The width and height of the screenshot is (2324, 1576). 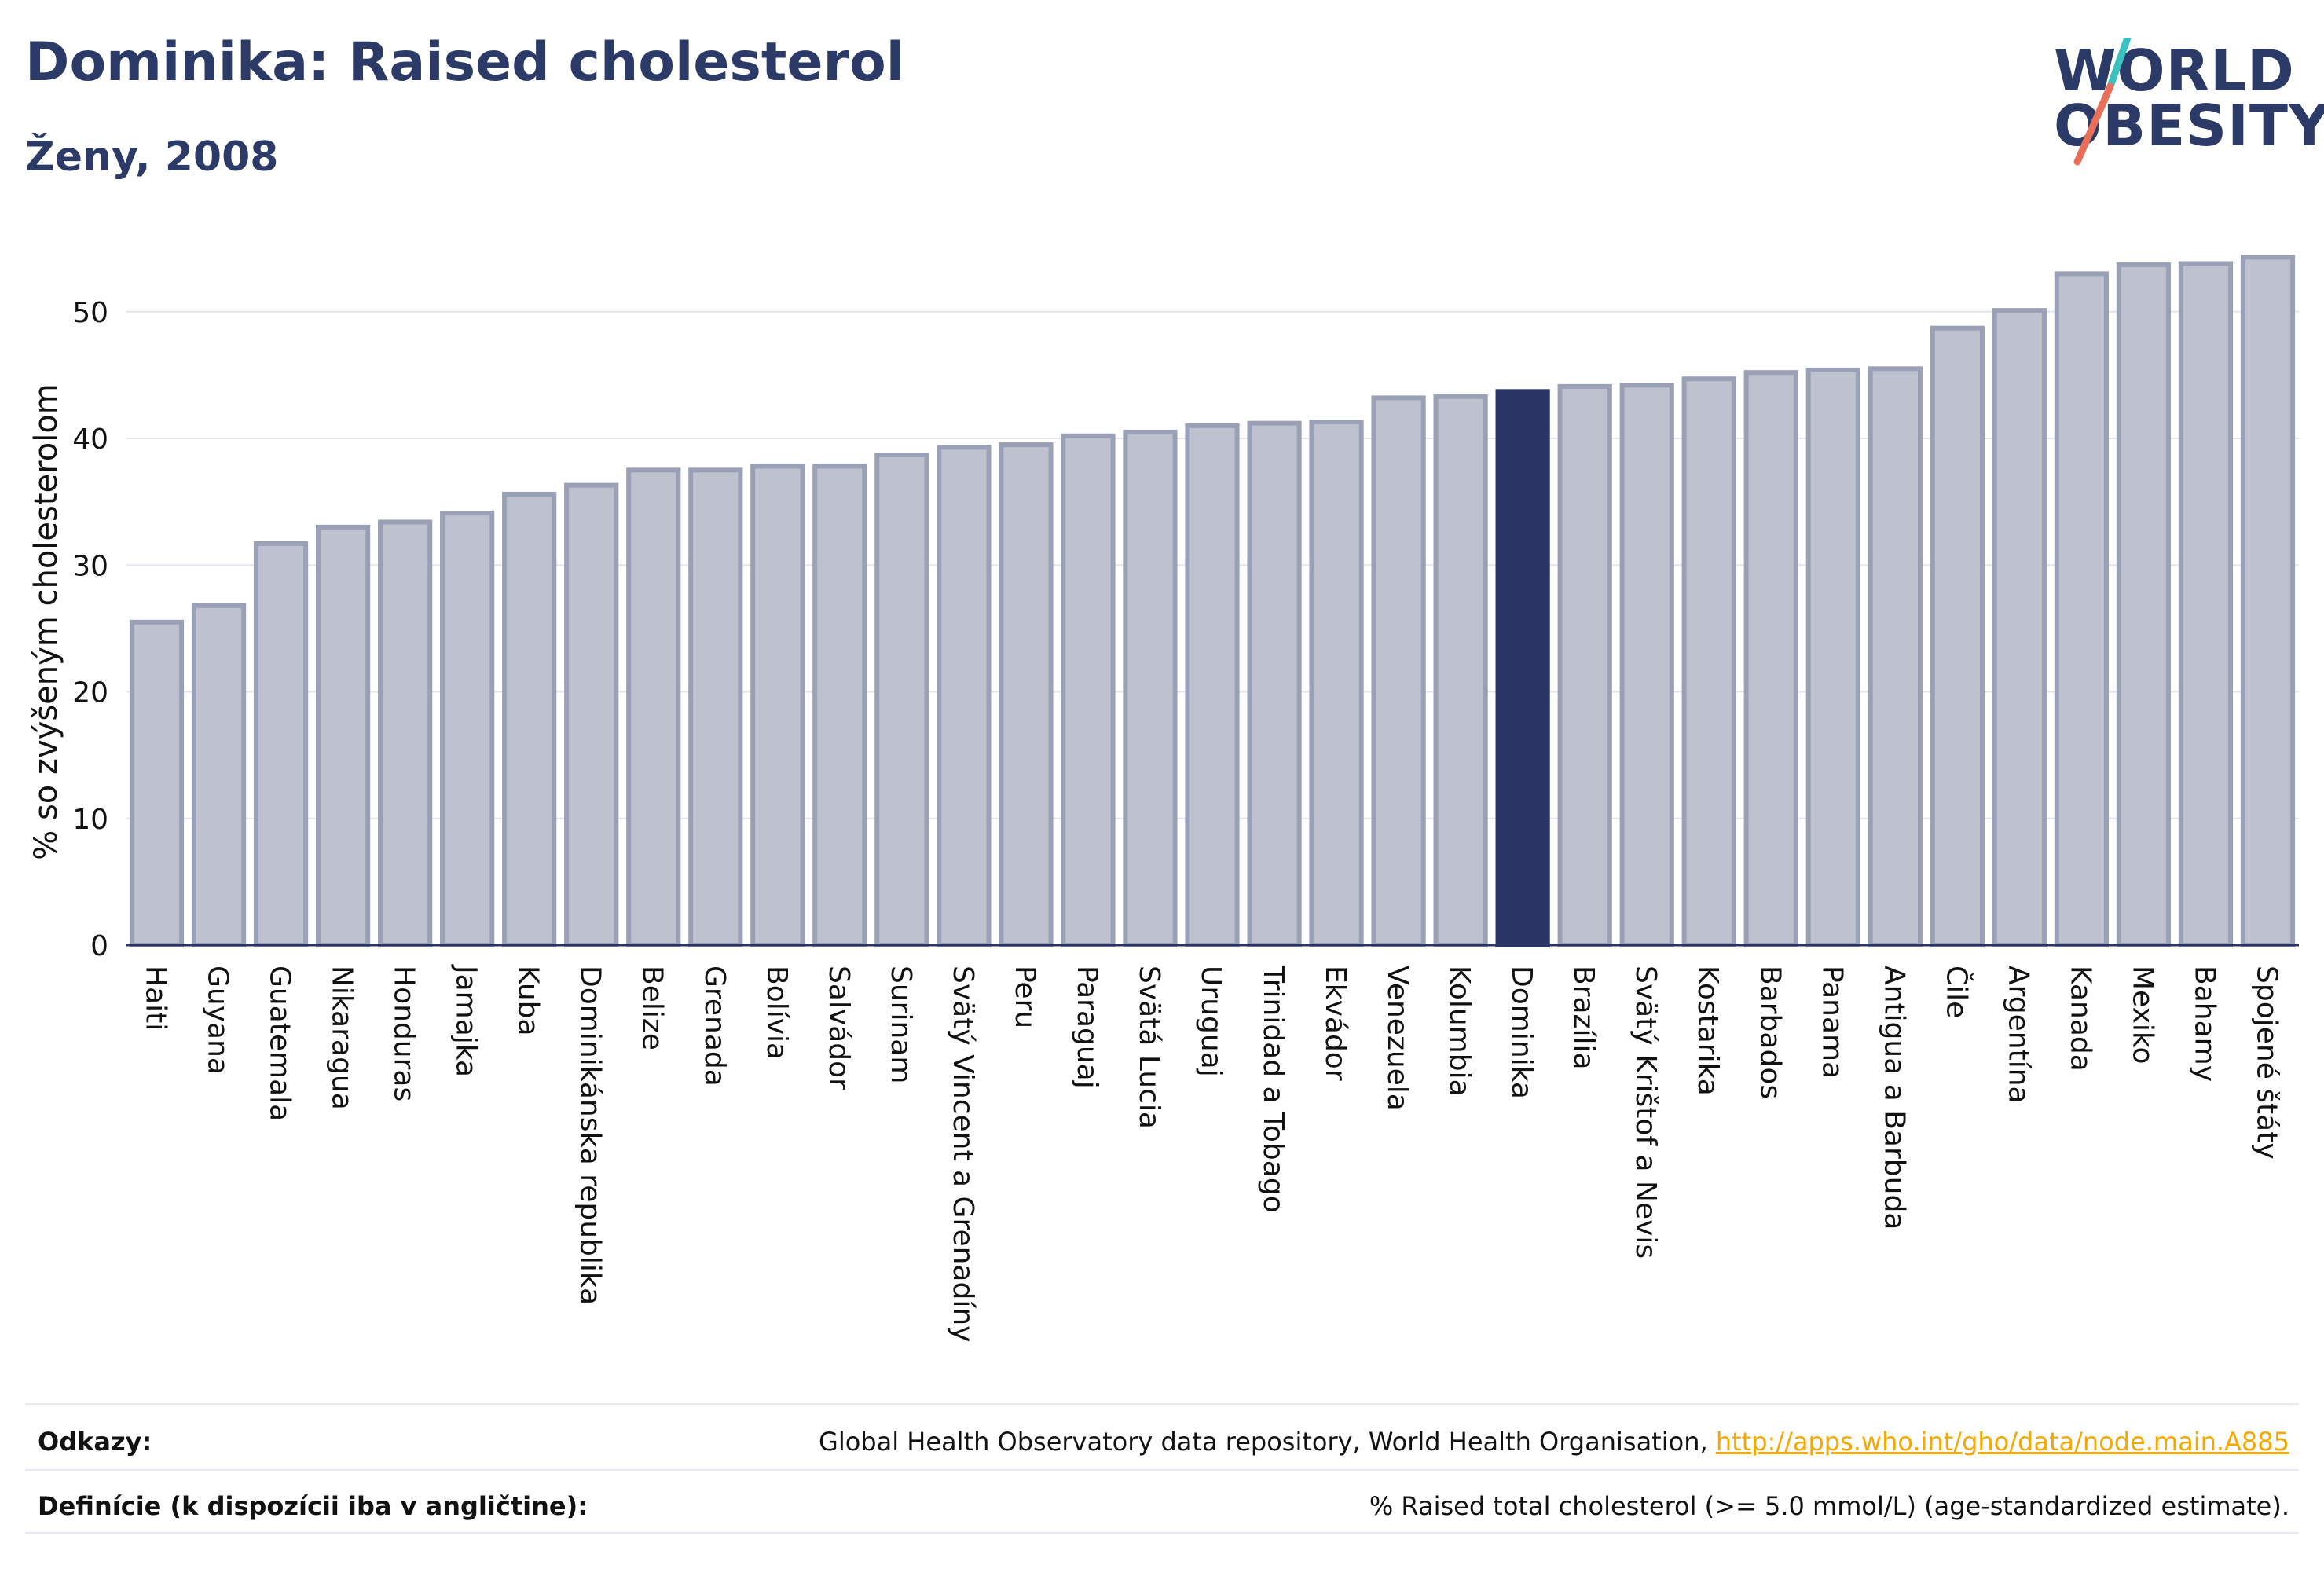 What do you see at coordinates (2080, 1019) in the screenshot?
I see `x-tick-label: Kanada` at bounding box center [2080, 1019].